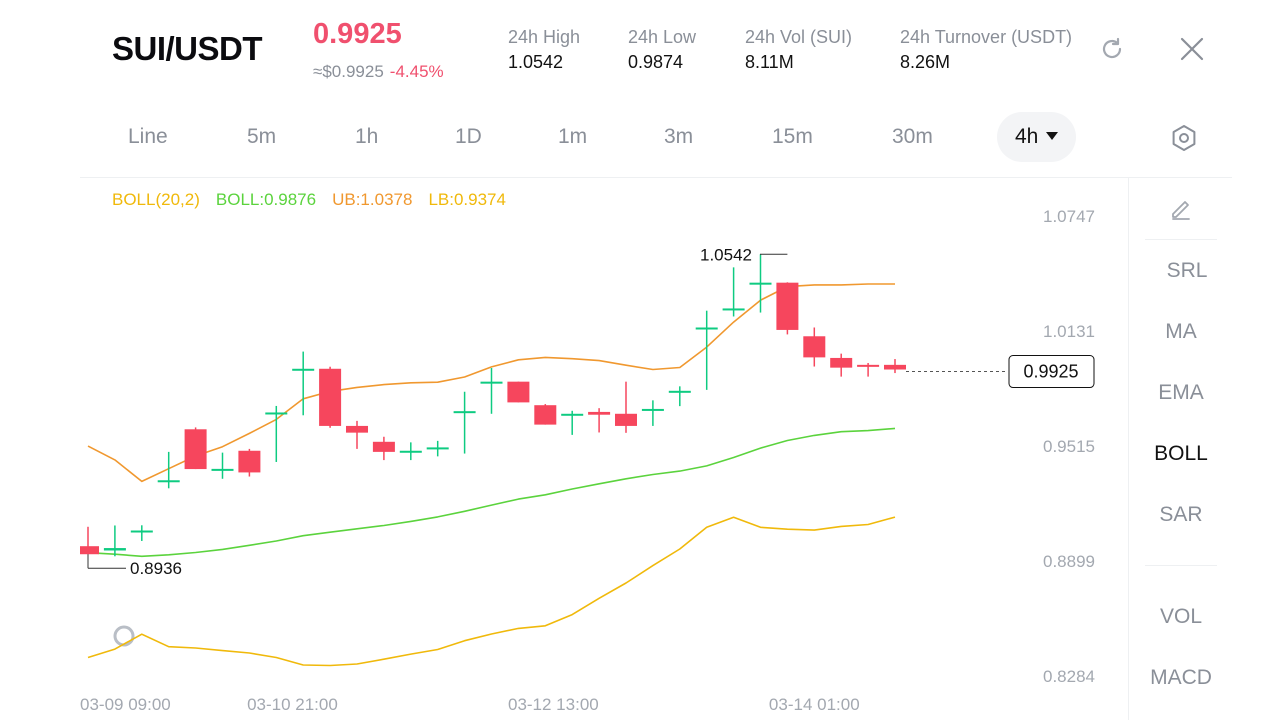 The height and width of the screenshot is (720, 1280). Describe the element at coordinates (266, 199) in the screenshot. I see `legend-boll-mid: BOLL:0.9876` at that location.